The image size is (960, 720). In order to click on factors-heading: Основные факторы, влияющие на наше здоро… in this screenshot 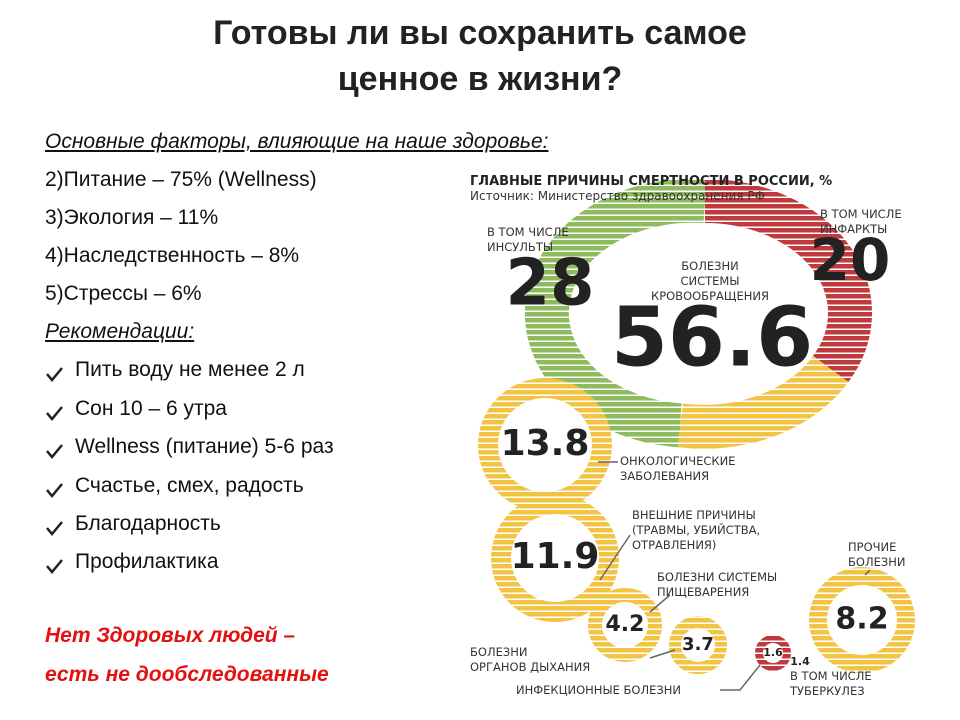, I will do `click(297, 141)`.